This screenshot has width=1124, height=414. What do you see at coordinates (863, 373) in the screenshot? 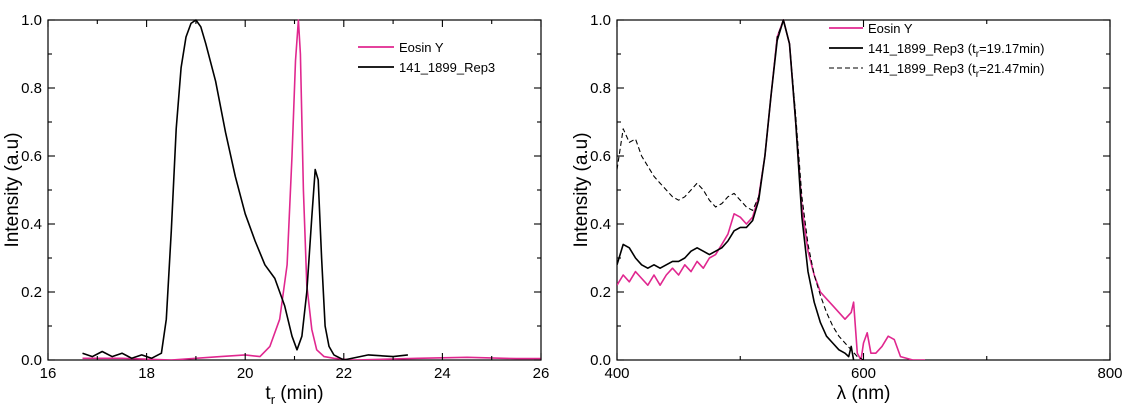
I see `x-tick-label: 600` at bounding box center [863, 373].